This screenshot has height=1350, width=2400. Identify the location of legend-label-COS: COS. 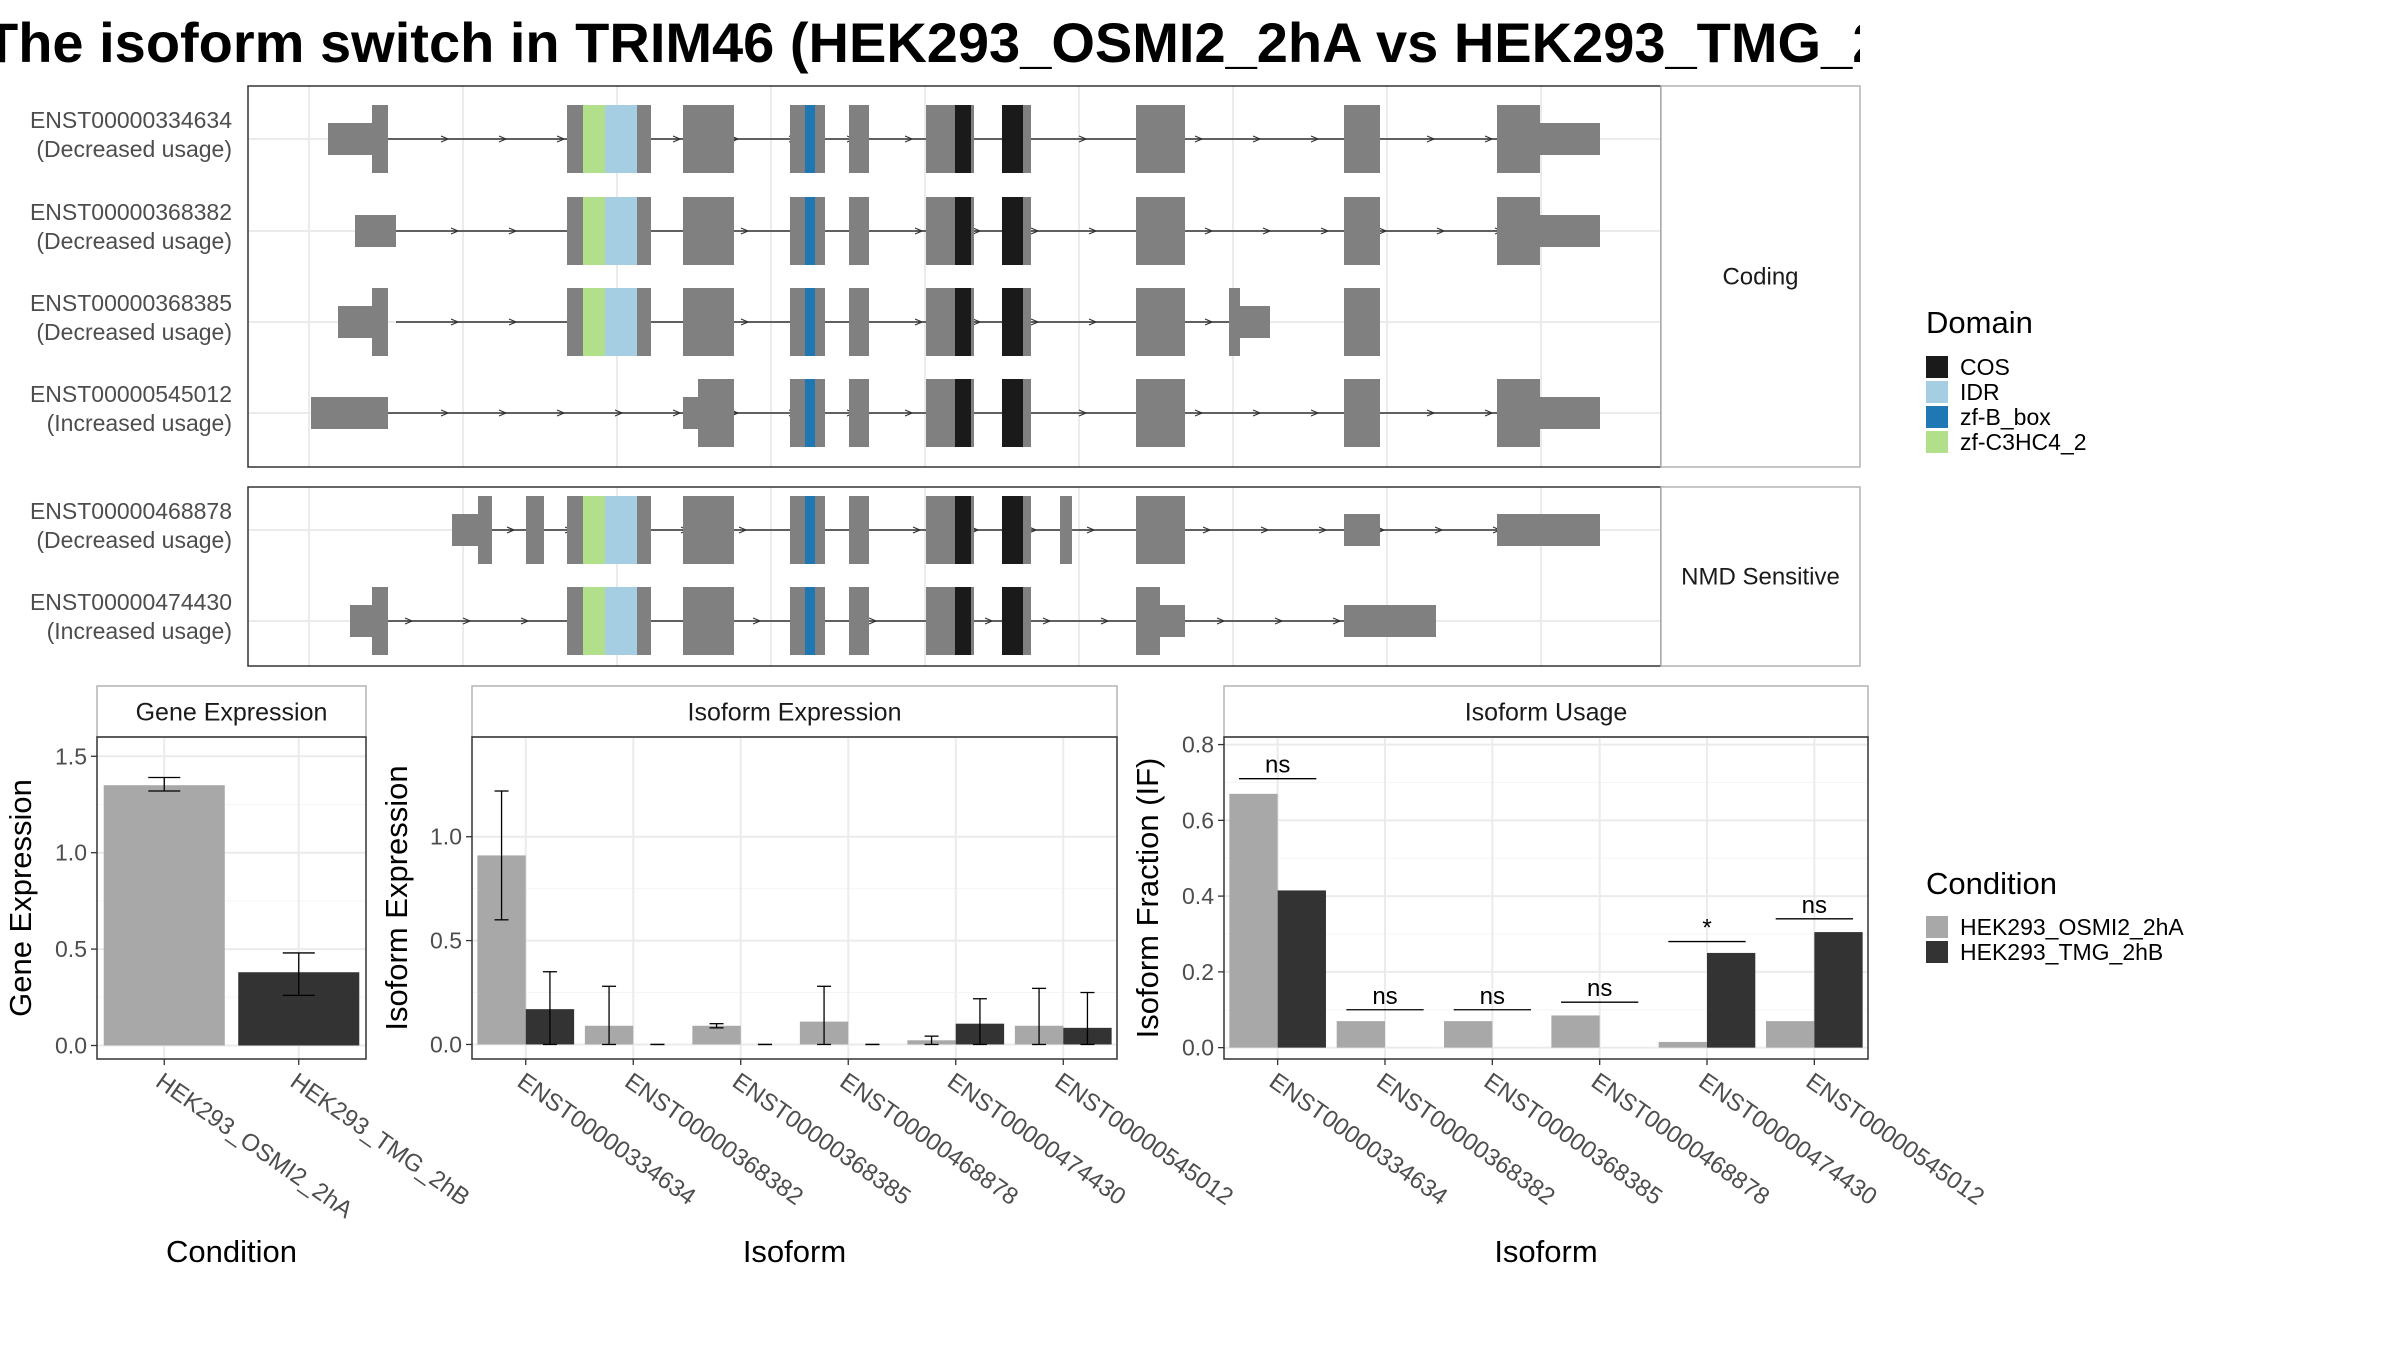
(1985, 367).